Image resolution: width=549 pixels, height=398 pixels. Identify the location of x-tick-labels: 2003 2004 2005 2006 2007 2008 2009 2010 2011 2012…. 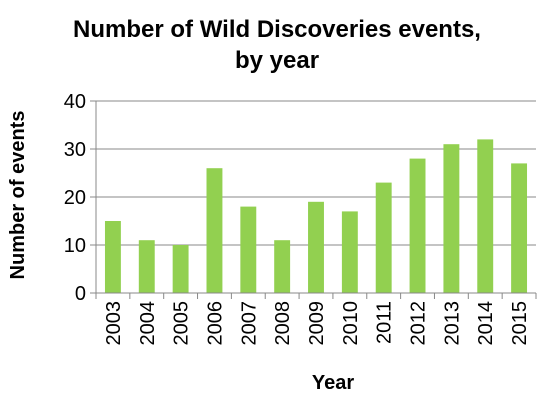
(317, 323).